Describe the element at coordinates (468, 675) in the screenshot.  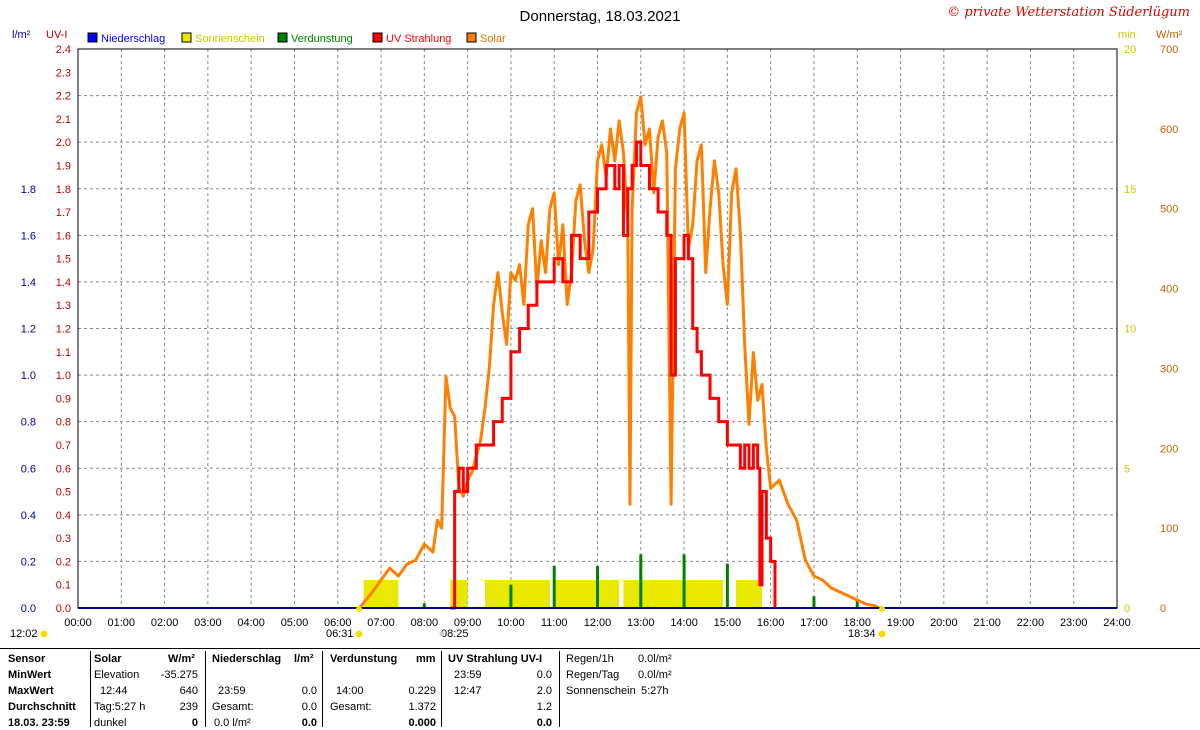
I see `uv-min-label: 23:59` at that location.